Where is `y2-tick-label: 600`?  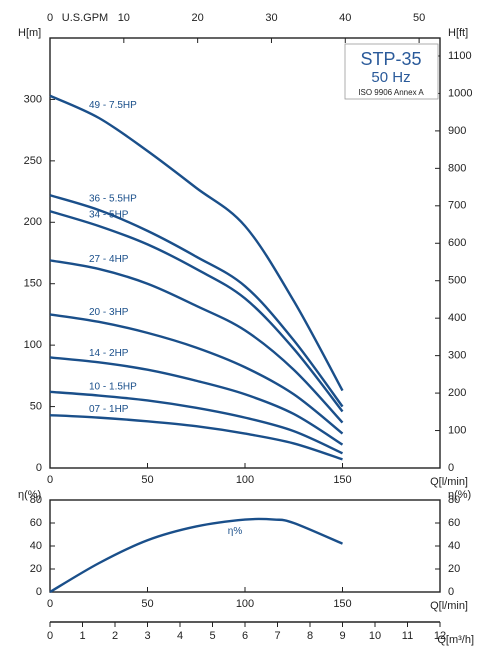
y2-tick-label: 600 is located at coordinates (457, 243).